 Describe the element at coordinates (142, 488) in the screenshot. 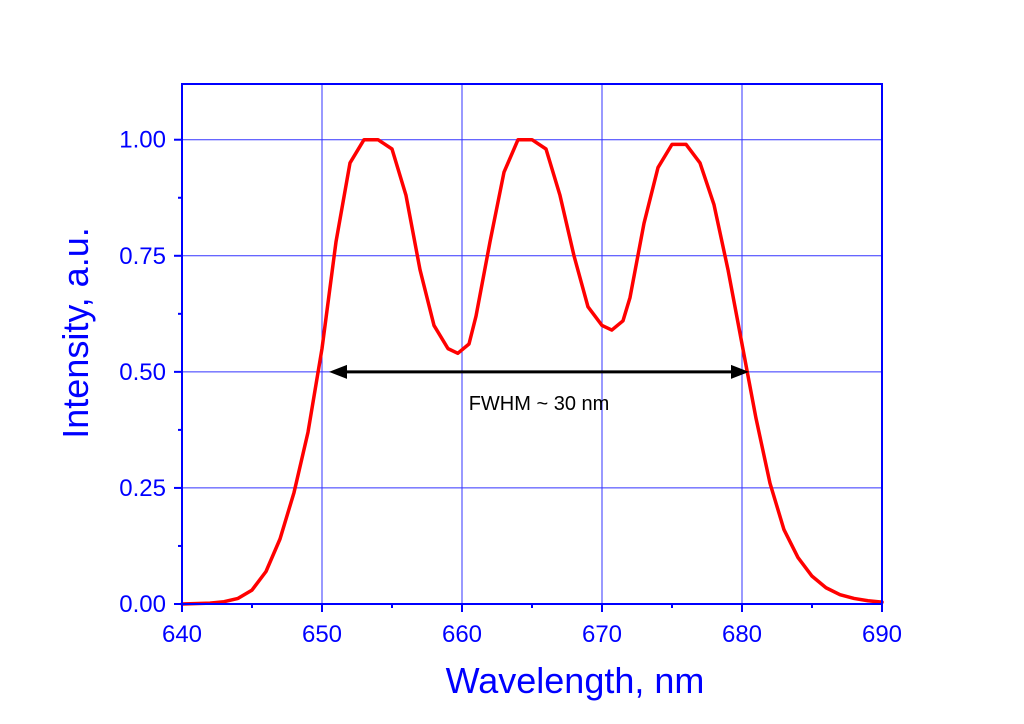

I see `y-tick-label: 0.25` at that location.